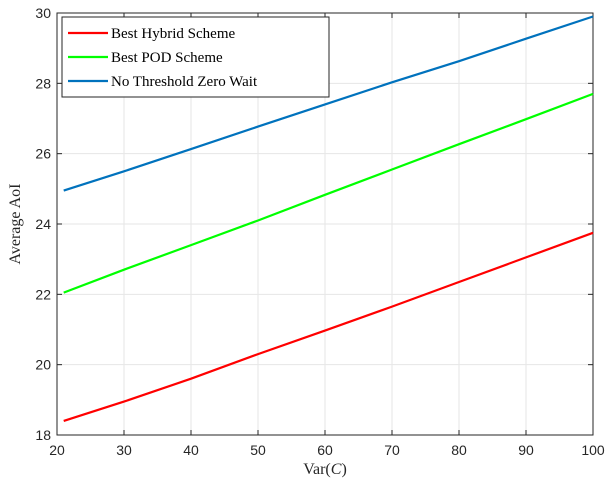 The width and height of the screenshot is (608, 483). I want to click on x-tick-label: 20, so click(57, 450).